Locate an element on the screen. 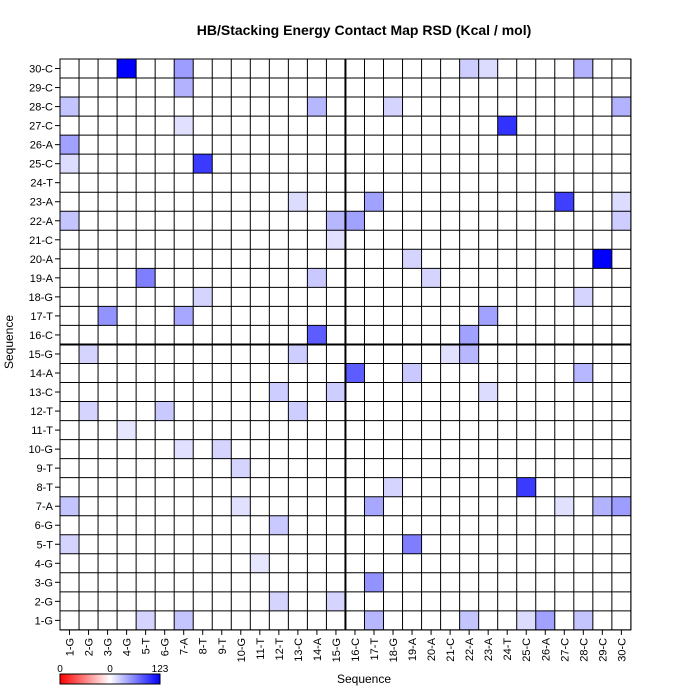  y-tick-label: 7-A is located at coordinates (45, 507).